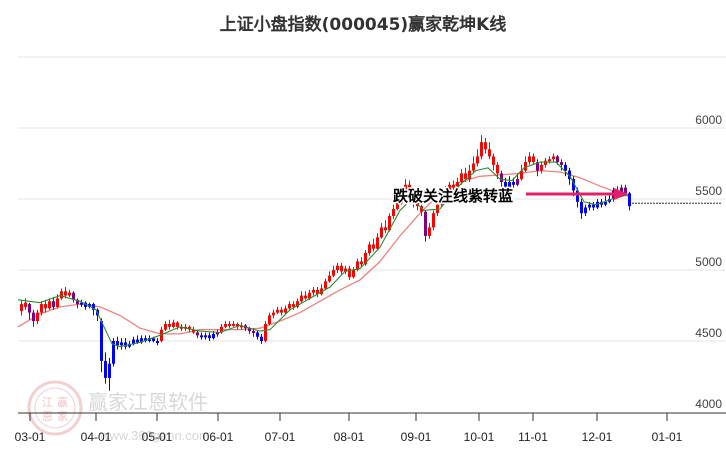  What do you see at coordinates (349, 437) in the screenshot?
I see `x-tick-label: 08-01` at bounding box center [349, 437].